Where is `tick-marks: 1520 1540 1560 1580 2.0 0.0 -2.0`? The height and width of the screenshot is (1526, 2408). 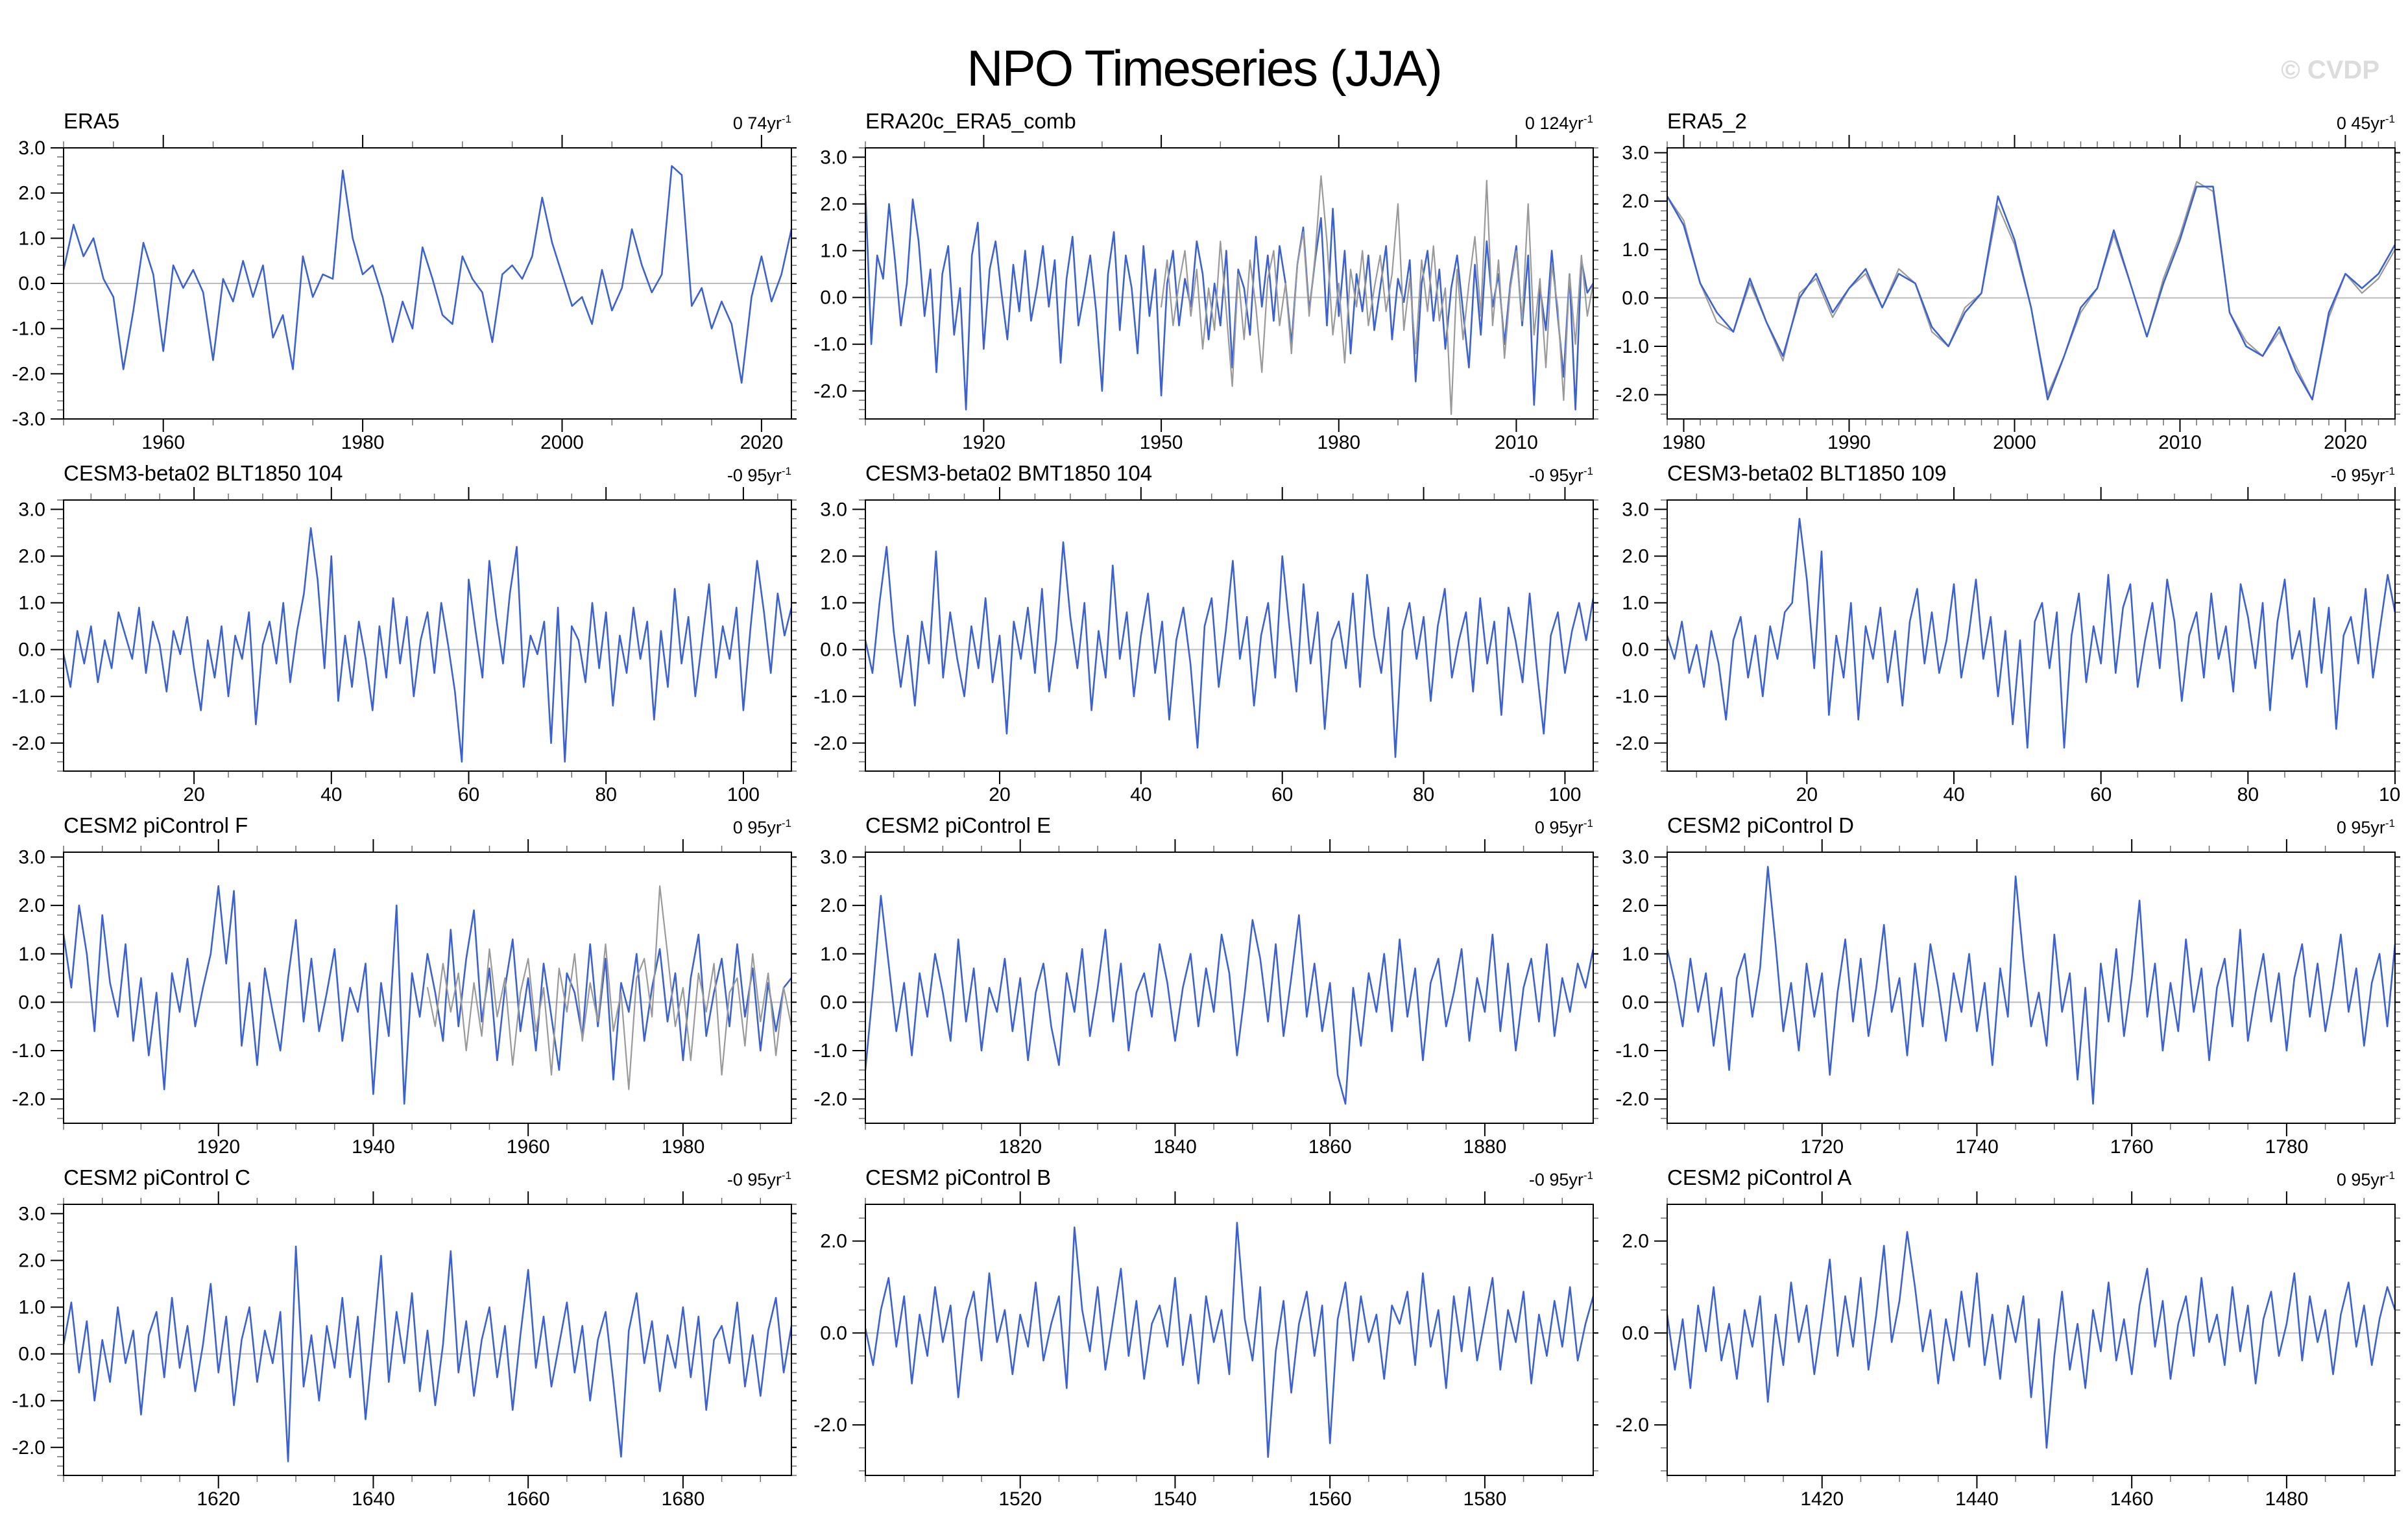
tick-marks: 1520 1540 1560 1580 2.0 0.0 -2.0 is located at coordinates (1205, 1350).